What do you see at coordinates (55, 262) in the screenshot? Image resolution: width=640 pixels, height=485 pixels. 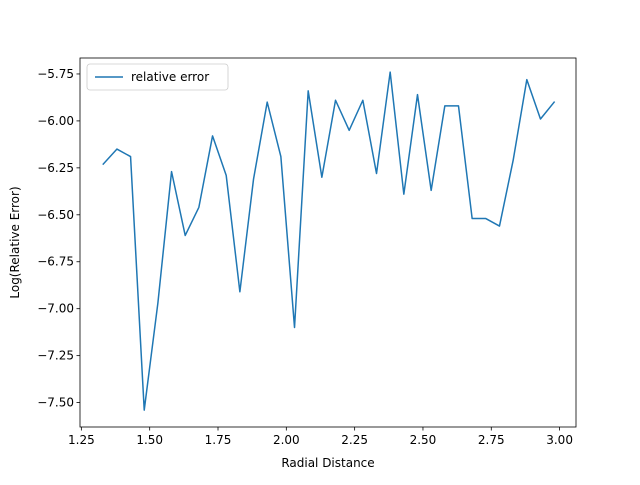 I see `y-tick-label: −6.75` at bounding box center [55, 262].